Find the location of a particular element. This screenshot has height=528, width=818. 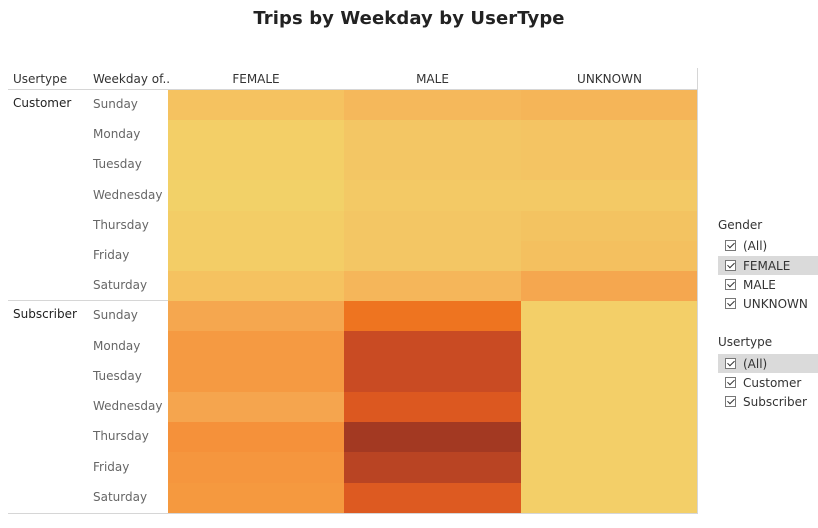

usertype-filter-subscriber: Subscriber is located at coordinates (768, 401).